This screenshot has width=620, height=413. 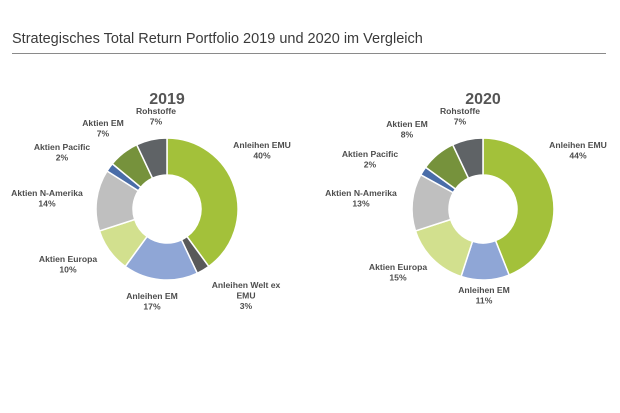 I want to click on slice-label-anleihen-emu: Anleihen EMU 40%, so click(x=262, y=150).